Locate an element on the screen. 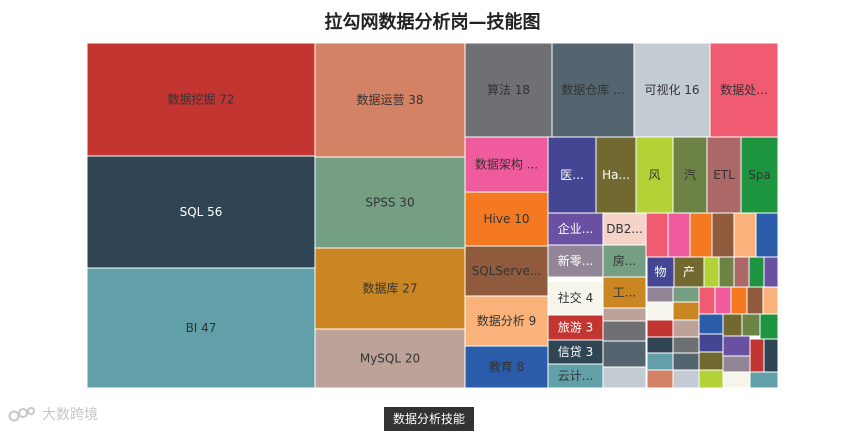  treemap-cell-label: 教育 8 is located at coordinates (506, 366).